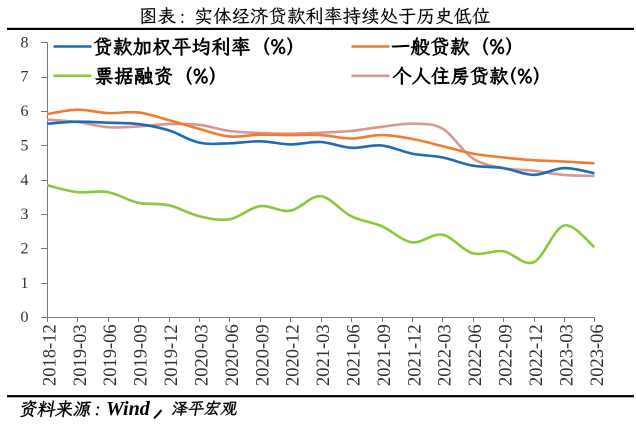 This screenshot has height=424, width=636. Describe the element at coordinates (25, 42) in the screenshot. I see `svg-text: 8` at that location.